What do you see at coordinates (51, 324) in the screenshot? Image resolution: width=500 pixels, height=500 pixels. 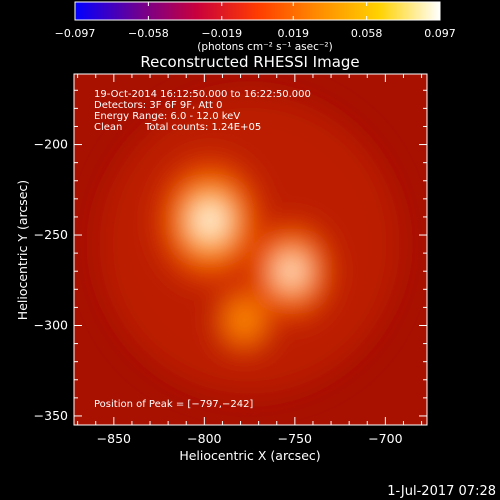 I see `y-tick-label: −300` at bounding box center [51, 324].